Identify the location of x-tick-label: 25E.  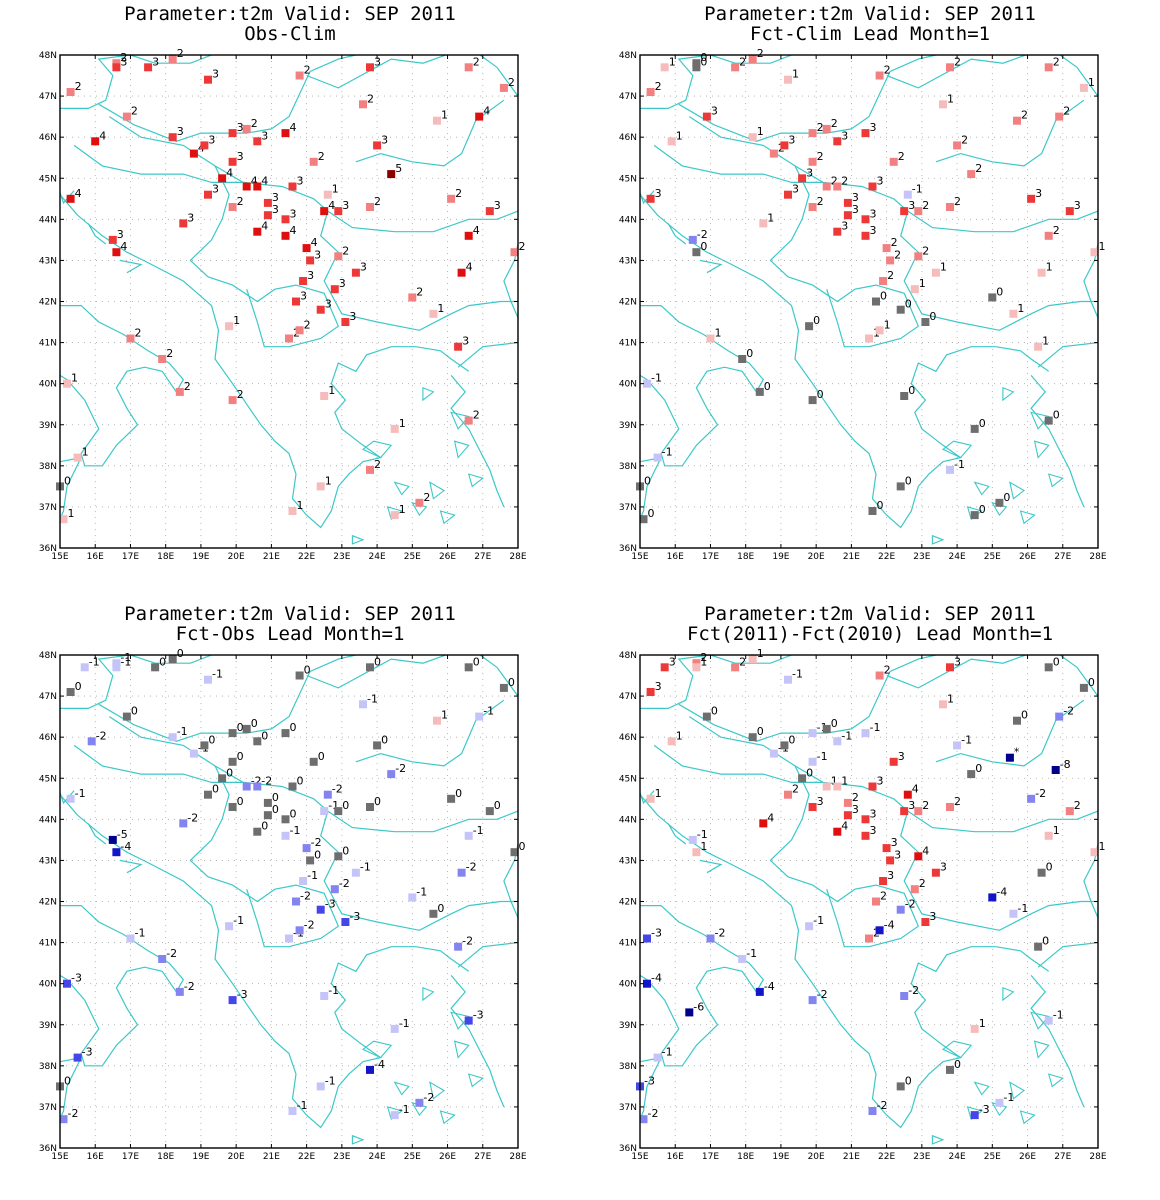
(992, 557).